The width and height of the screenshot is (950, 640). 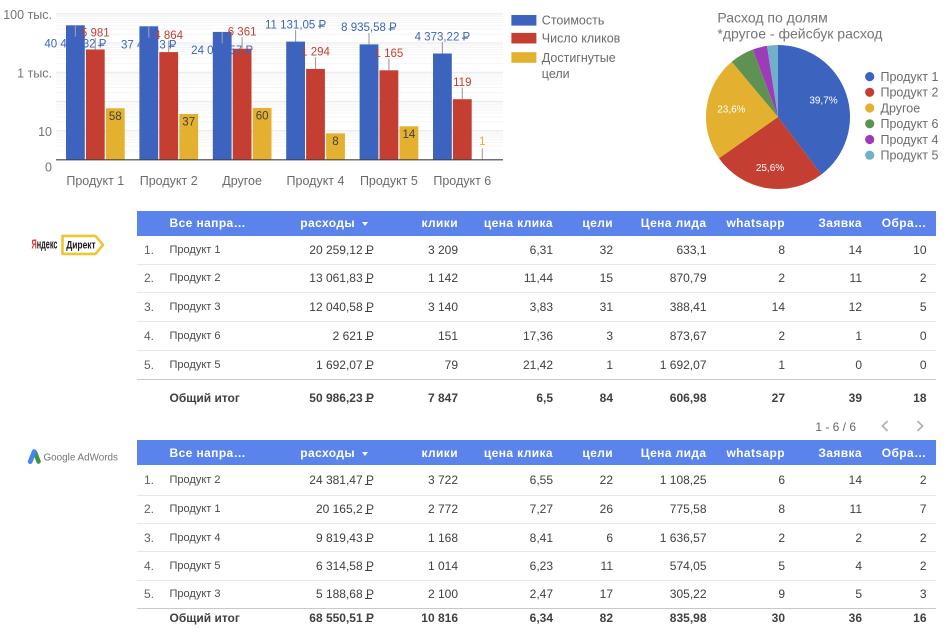 I want to click on svg-text: 58, so click(x=115, y=117).